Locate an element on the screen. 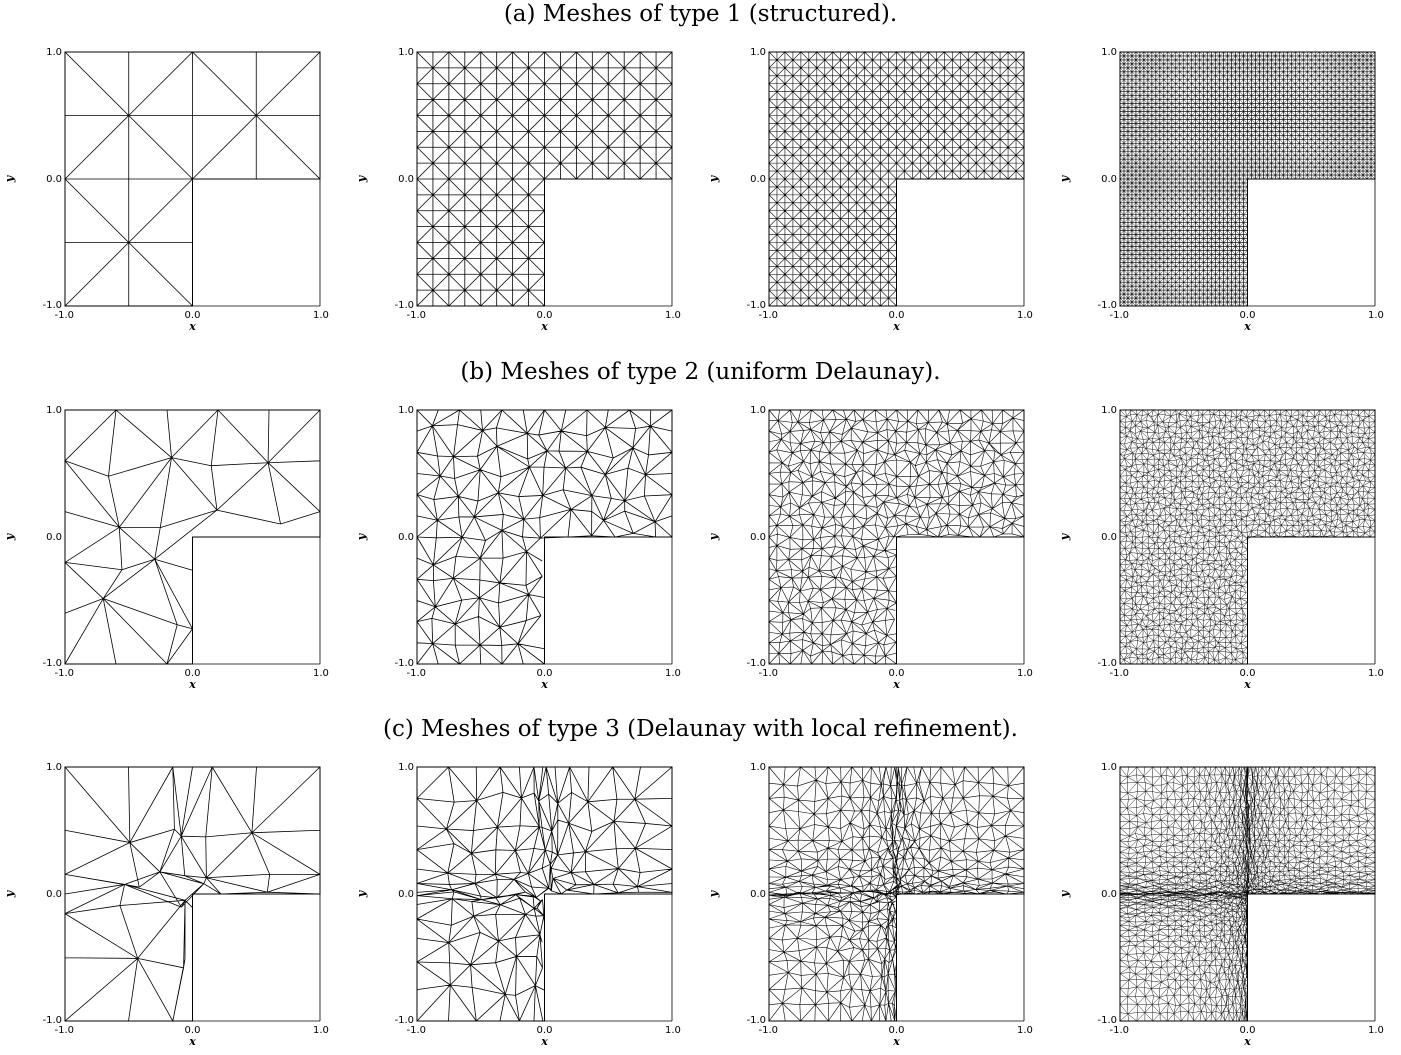 This screenshot has width=1401, height=1055. row-title-a: (a) Meshes of type 1 (structured). is located at coordinates (700, 14).